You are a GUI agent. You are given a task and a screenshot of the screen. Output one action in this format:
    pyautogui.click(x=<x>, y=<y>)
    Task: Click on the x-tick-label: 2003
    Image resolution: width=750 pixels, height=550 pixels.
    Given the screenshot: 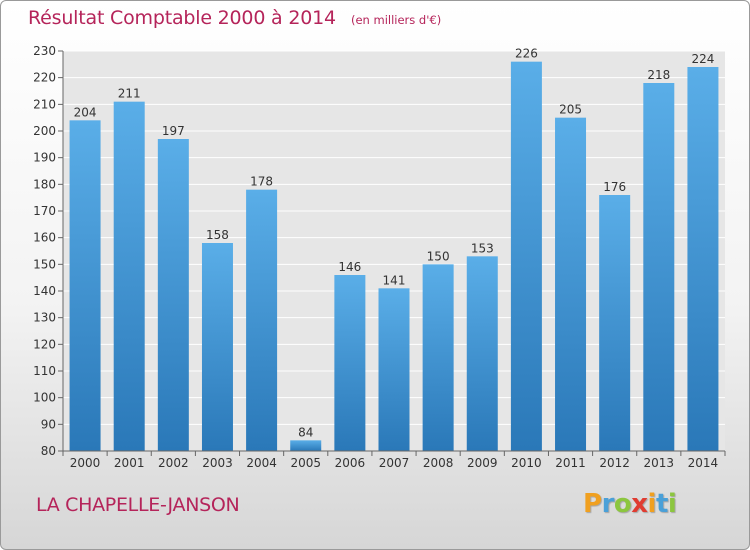 What is the action you would take?
    pyautogui.click(x=217, y=463)
    